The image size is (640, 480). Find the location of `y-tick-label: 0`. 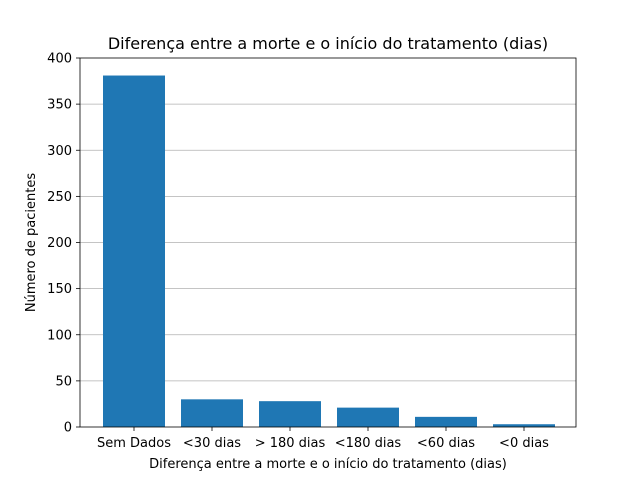

y-tick-label: 0 is located at coordinates (68, 428).